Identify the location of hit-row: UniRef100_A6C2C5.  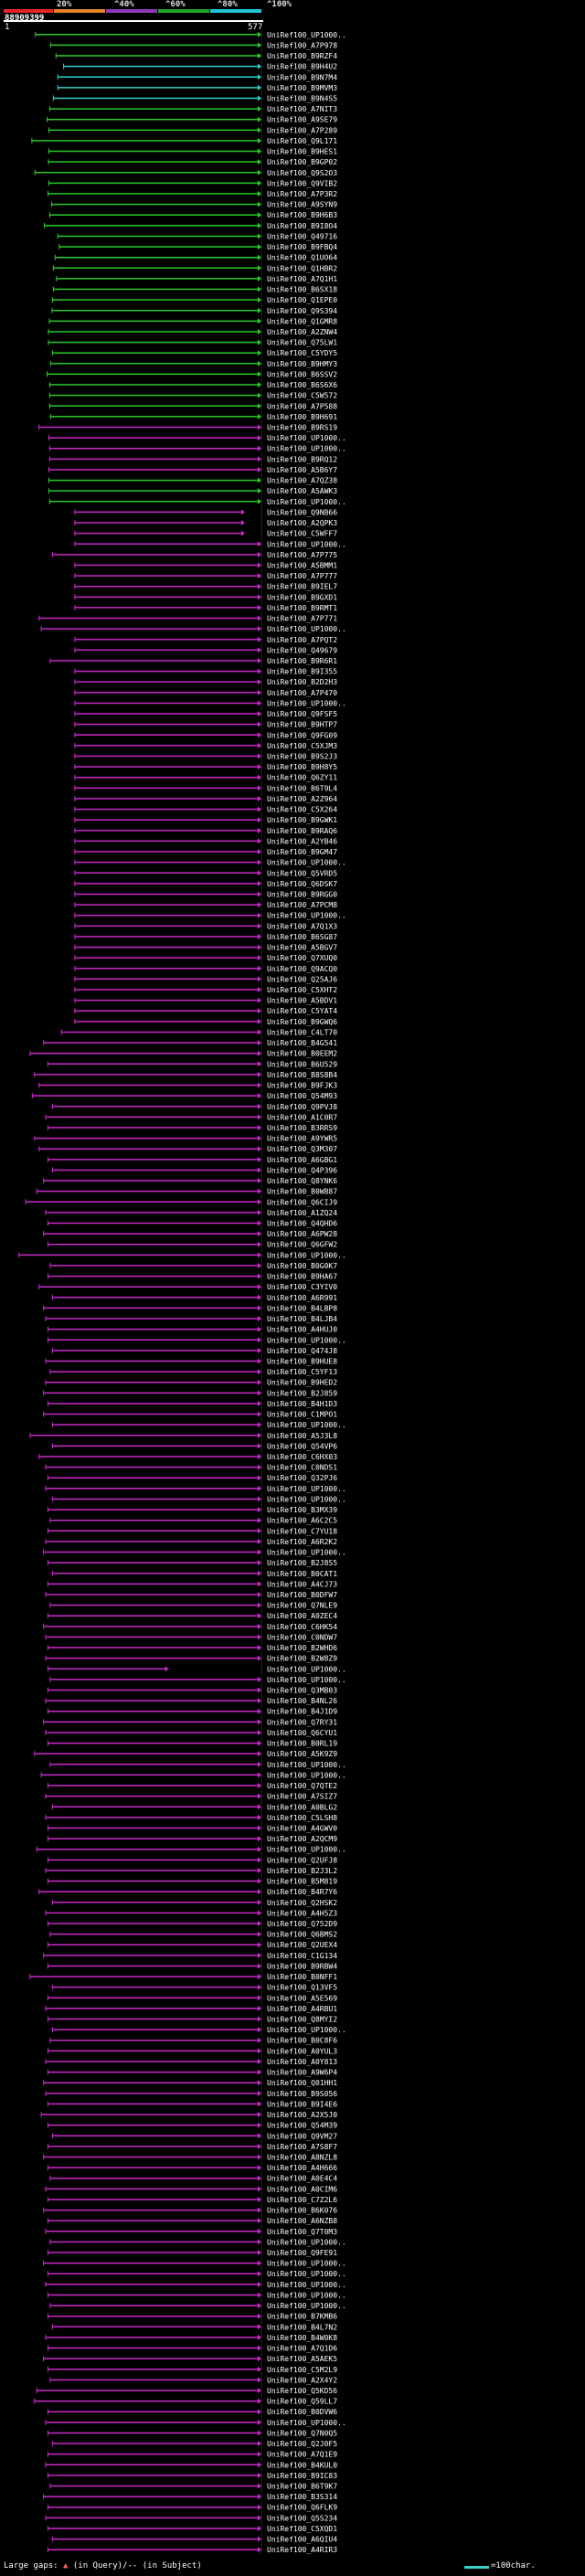
(193, 1521).